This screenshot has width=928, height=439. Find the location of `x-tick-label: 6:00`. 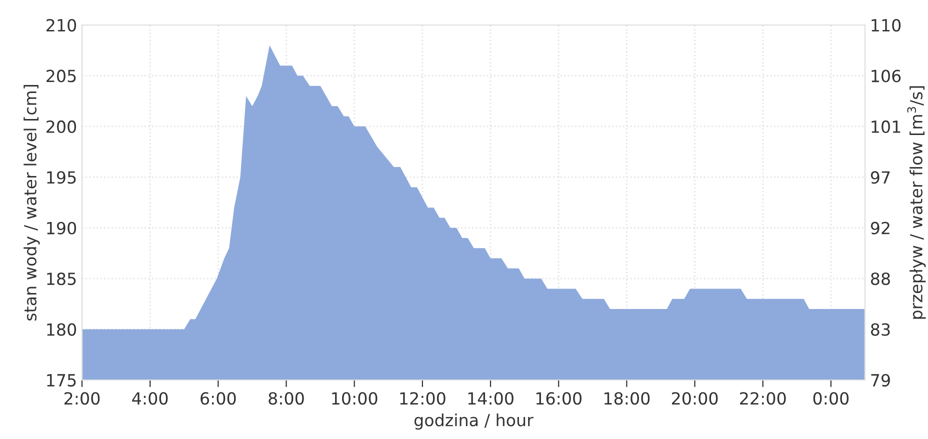

x-tick-label: 6:00 is located at coordinates (218, 398).